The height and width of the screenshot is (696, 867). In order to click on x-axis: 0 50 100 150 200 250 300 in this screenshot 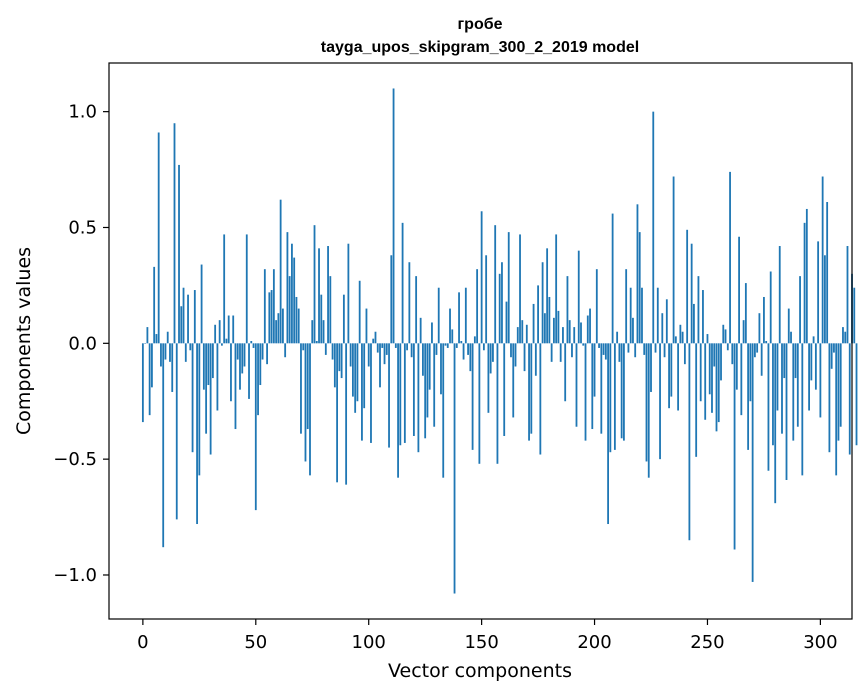, I will do `click(487, 636)`.